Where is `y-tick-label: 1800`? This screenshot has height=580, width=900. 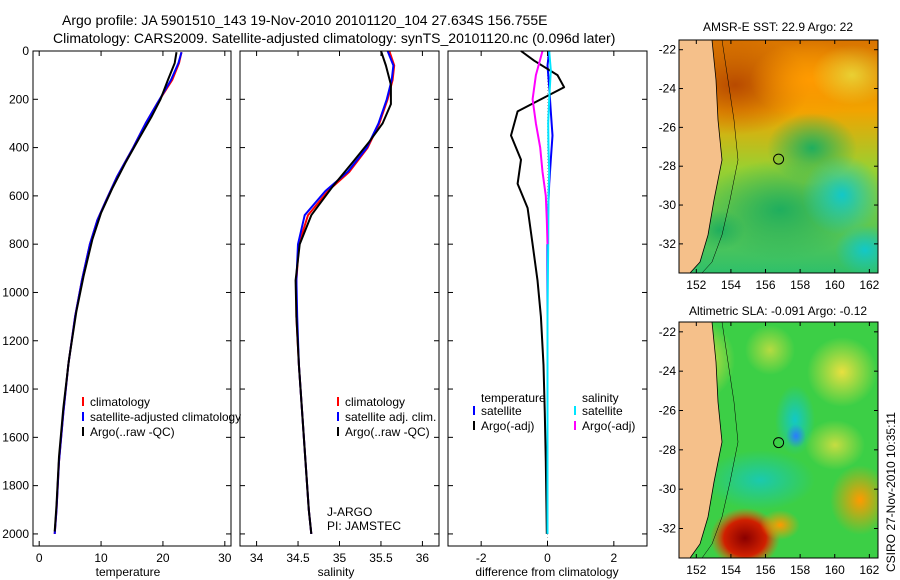
y-tick-label: 1800 is located at coordinates (15, 486).